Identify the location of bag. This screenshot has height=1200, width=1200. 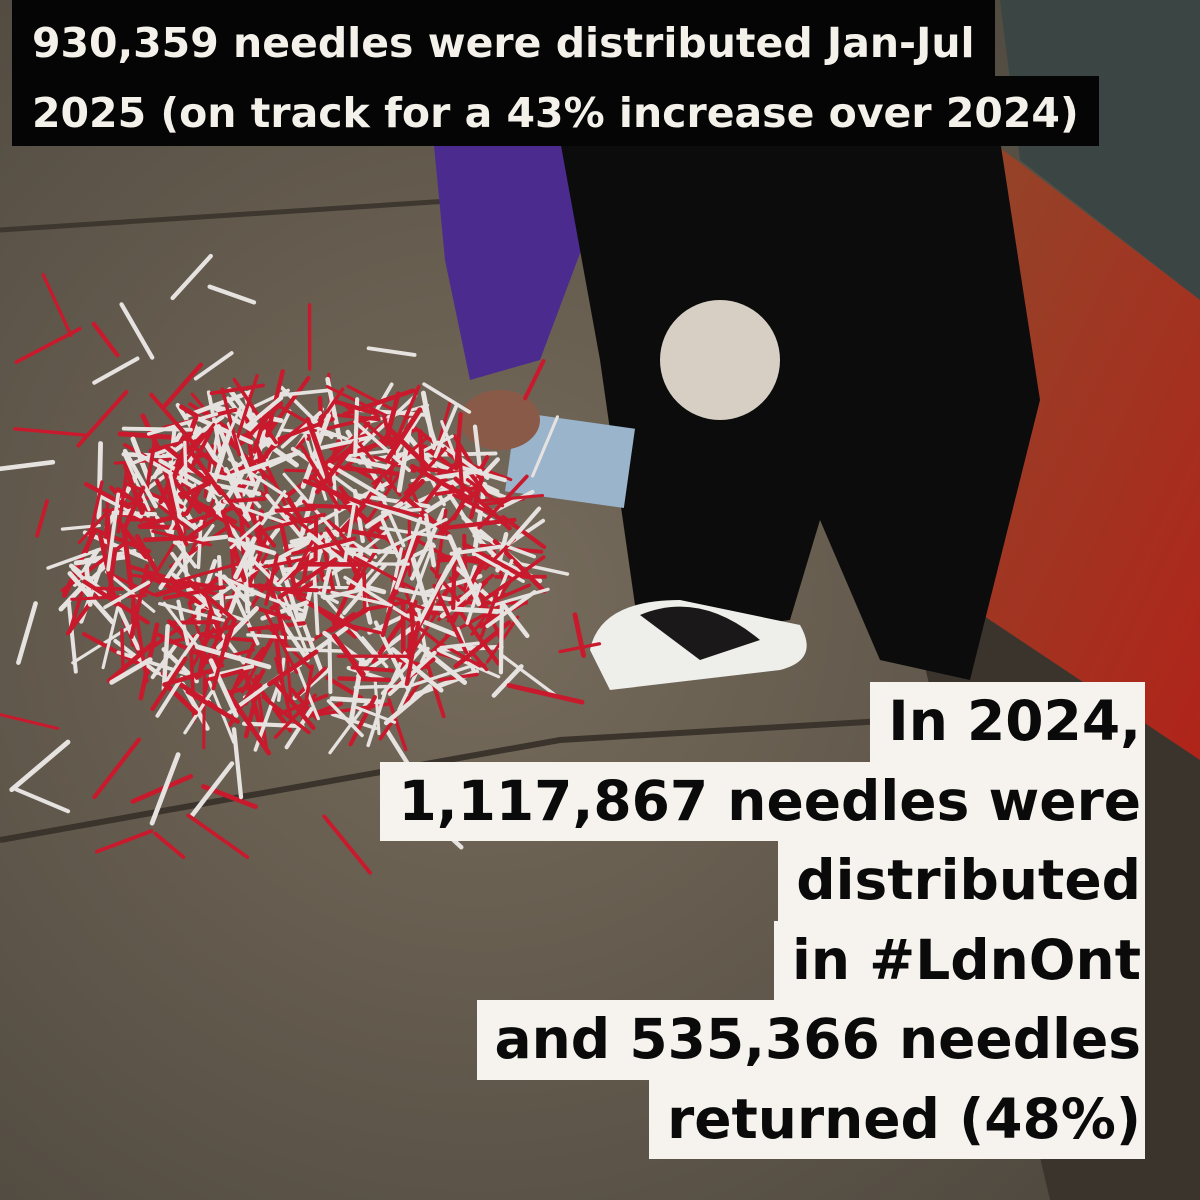
(720, 360).